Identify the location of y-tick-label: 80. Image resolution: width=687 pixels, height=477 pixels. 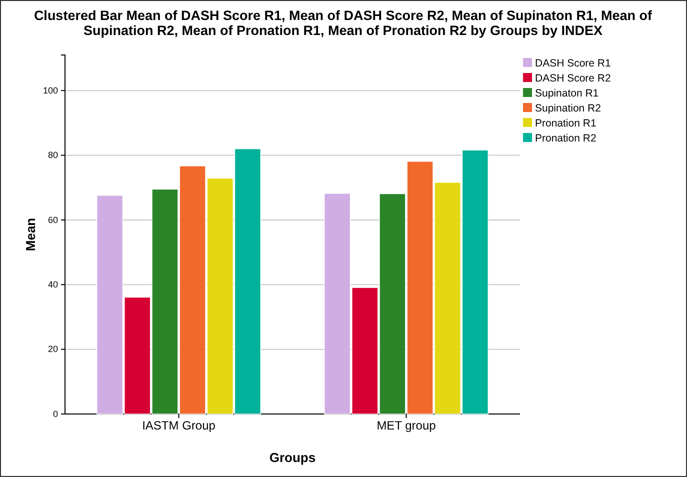
(53, 155).